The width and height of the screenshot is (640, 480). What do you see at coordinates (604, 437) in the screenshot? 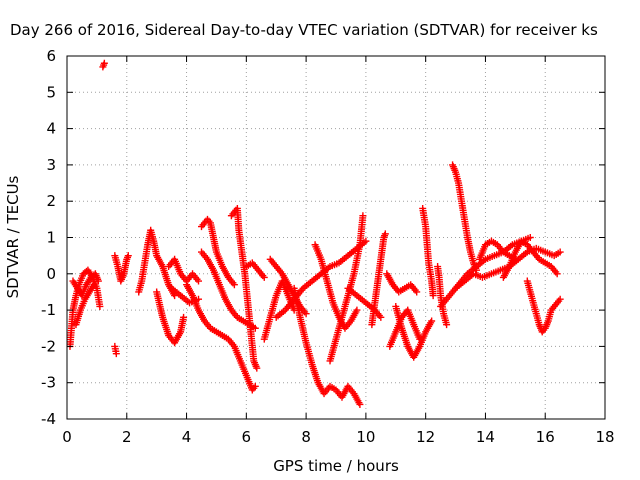
I see `x-tick-label: 18` at bounding box center [604, 437].